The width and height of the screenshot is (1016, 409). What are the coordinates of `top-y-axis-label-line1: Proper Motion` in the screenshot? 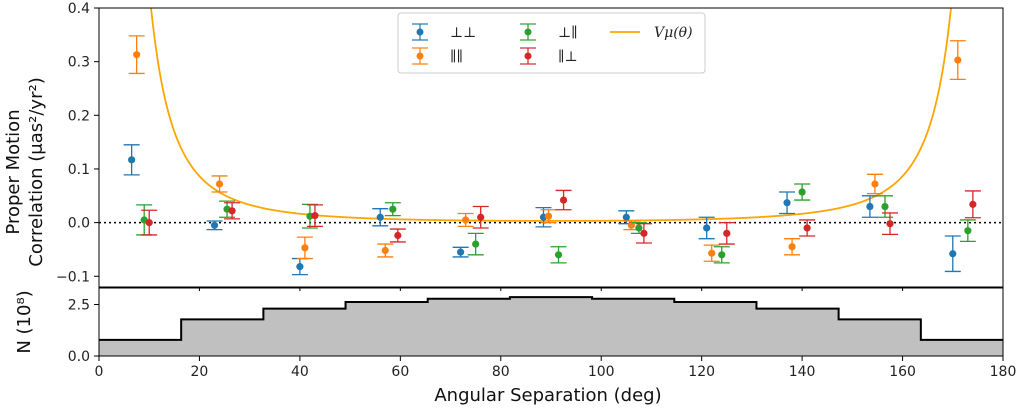 It's located at (13, 171).